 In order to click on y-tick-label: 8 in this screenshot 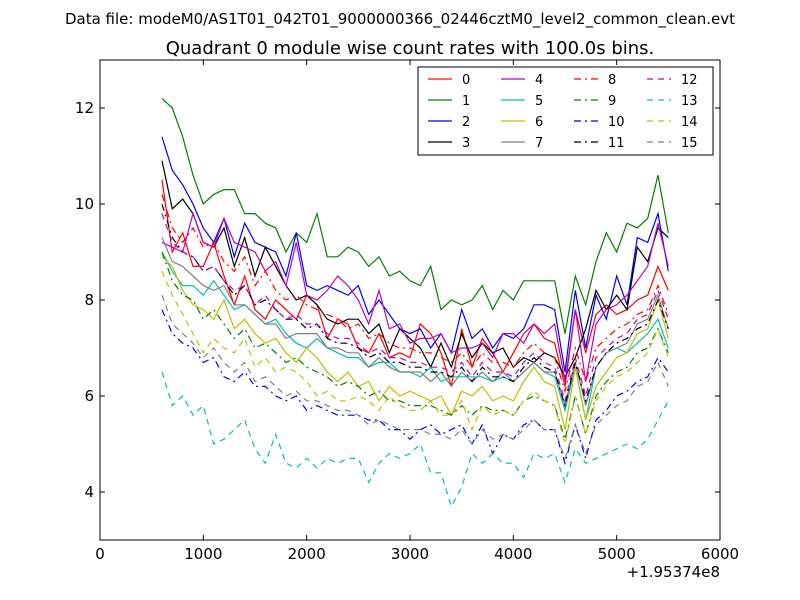, I will do `click(89, 300)`.